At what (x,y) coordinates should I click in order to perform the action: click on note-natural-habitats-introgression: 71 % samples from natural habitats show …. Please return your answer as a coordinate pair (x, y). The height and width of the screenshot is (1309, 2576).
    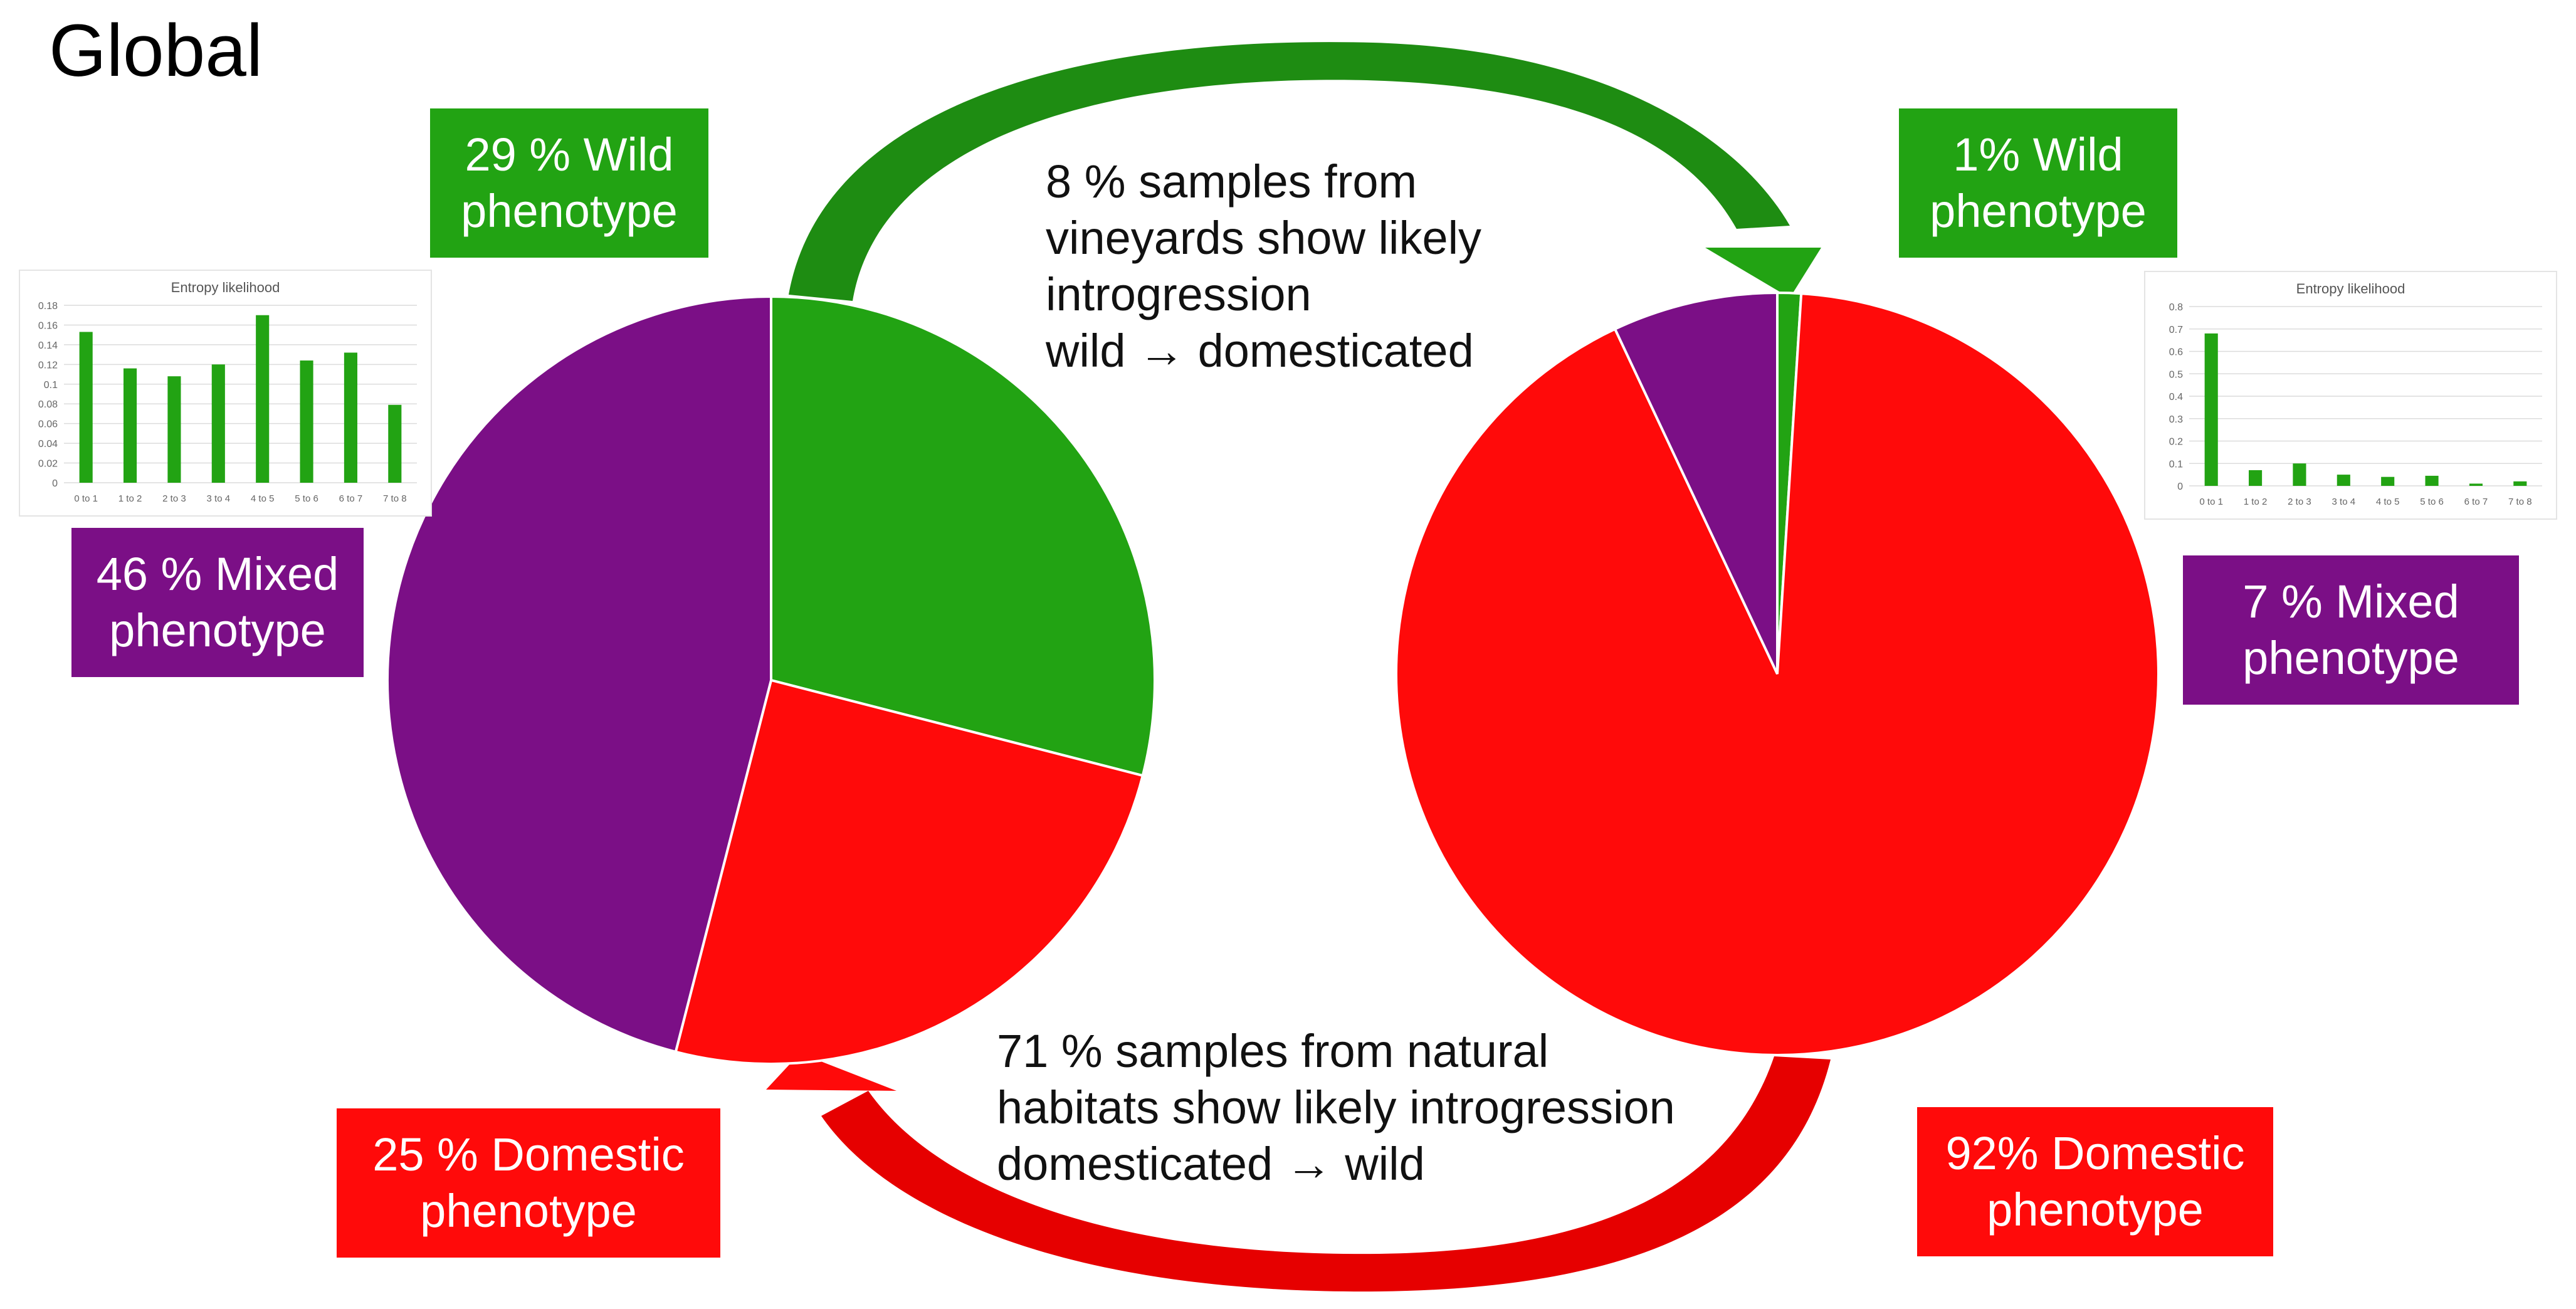
    Looking at the image, I should click on (1336, 1107).